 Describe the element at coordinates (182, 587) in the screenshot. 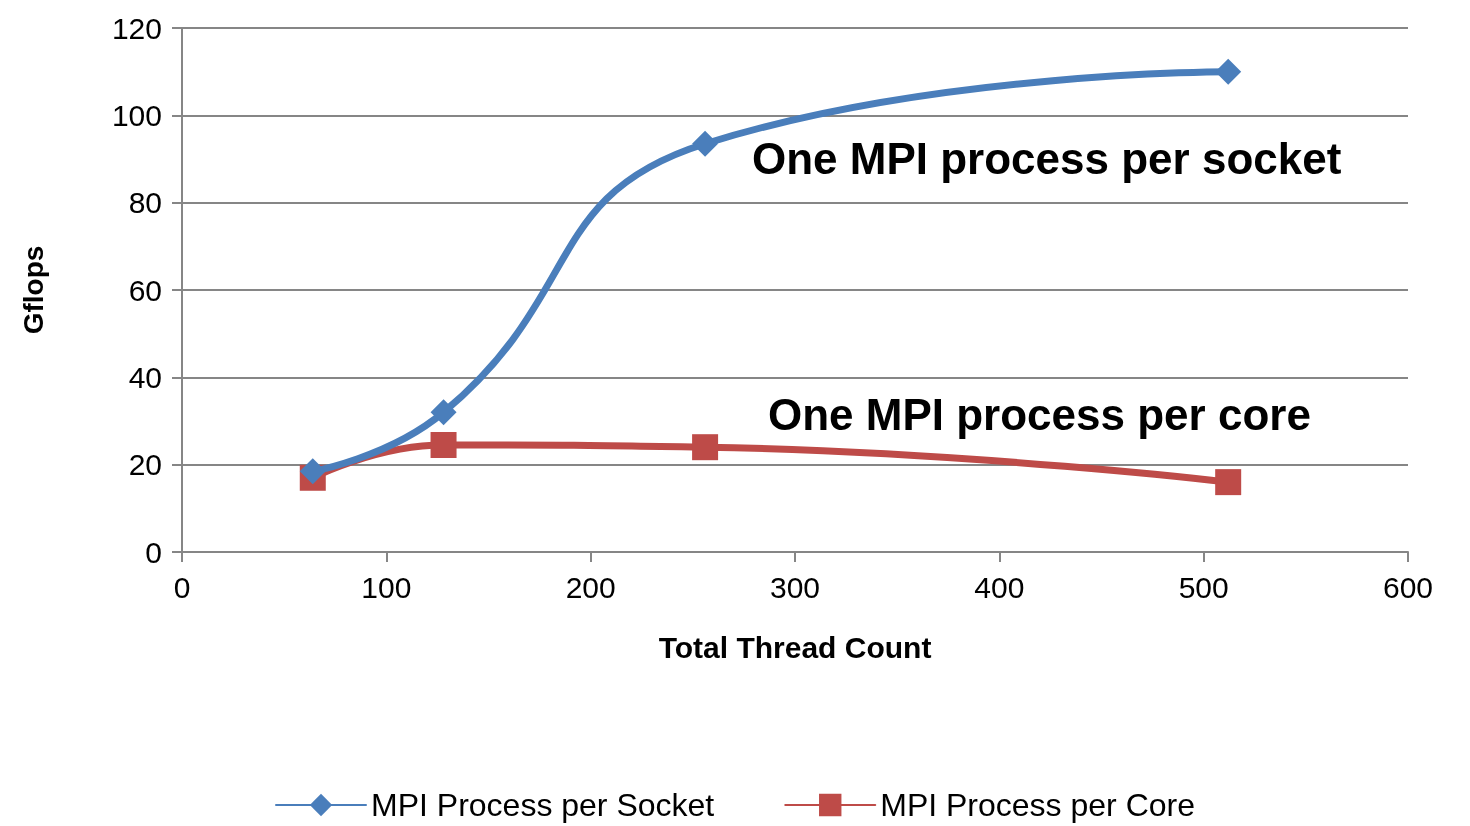

I see `x-tick-label: 0` at that location.